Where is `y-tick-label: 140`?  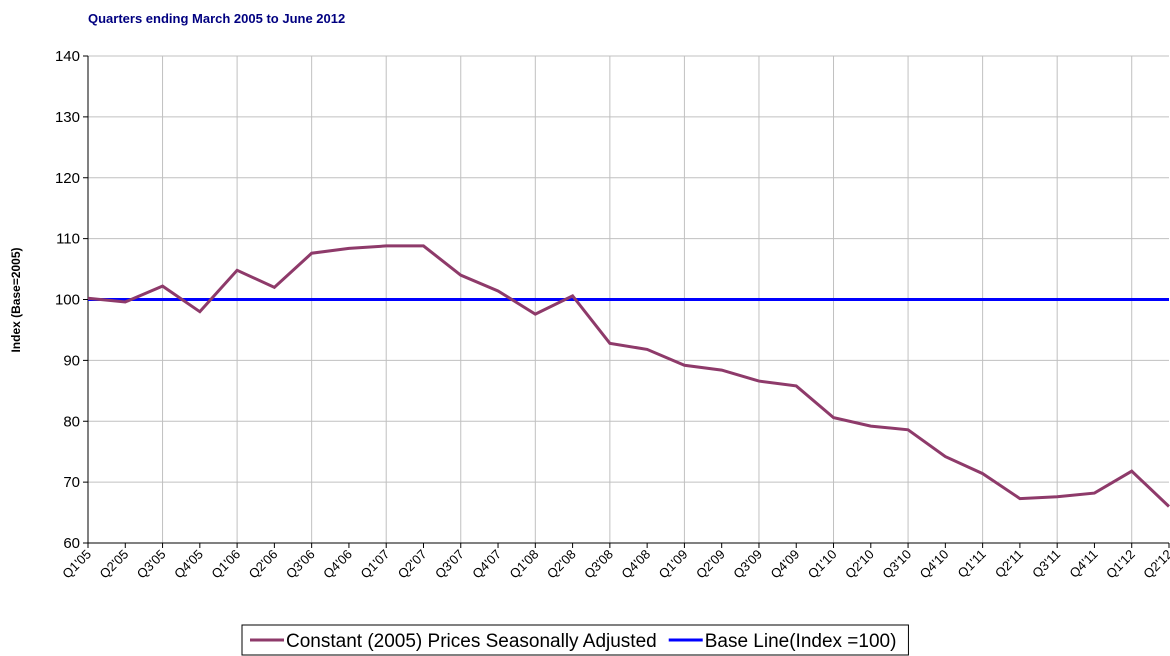
y-tick-label: 140 is located at coordinates (67, 56).